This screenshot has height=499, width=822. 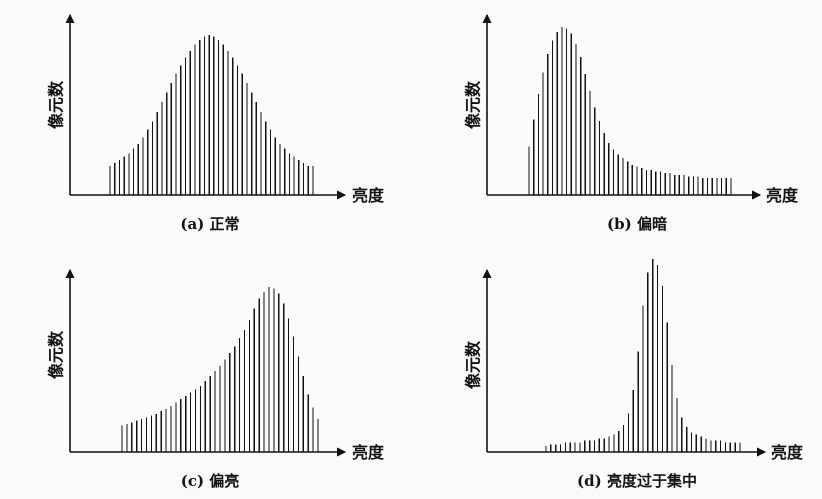 What do you see at coordinates (210, 481) in the screenshot?
I see `panel-c-caption: (c) 偏亮` at bounding box center [210, 481].